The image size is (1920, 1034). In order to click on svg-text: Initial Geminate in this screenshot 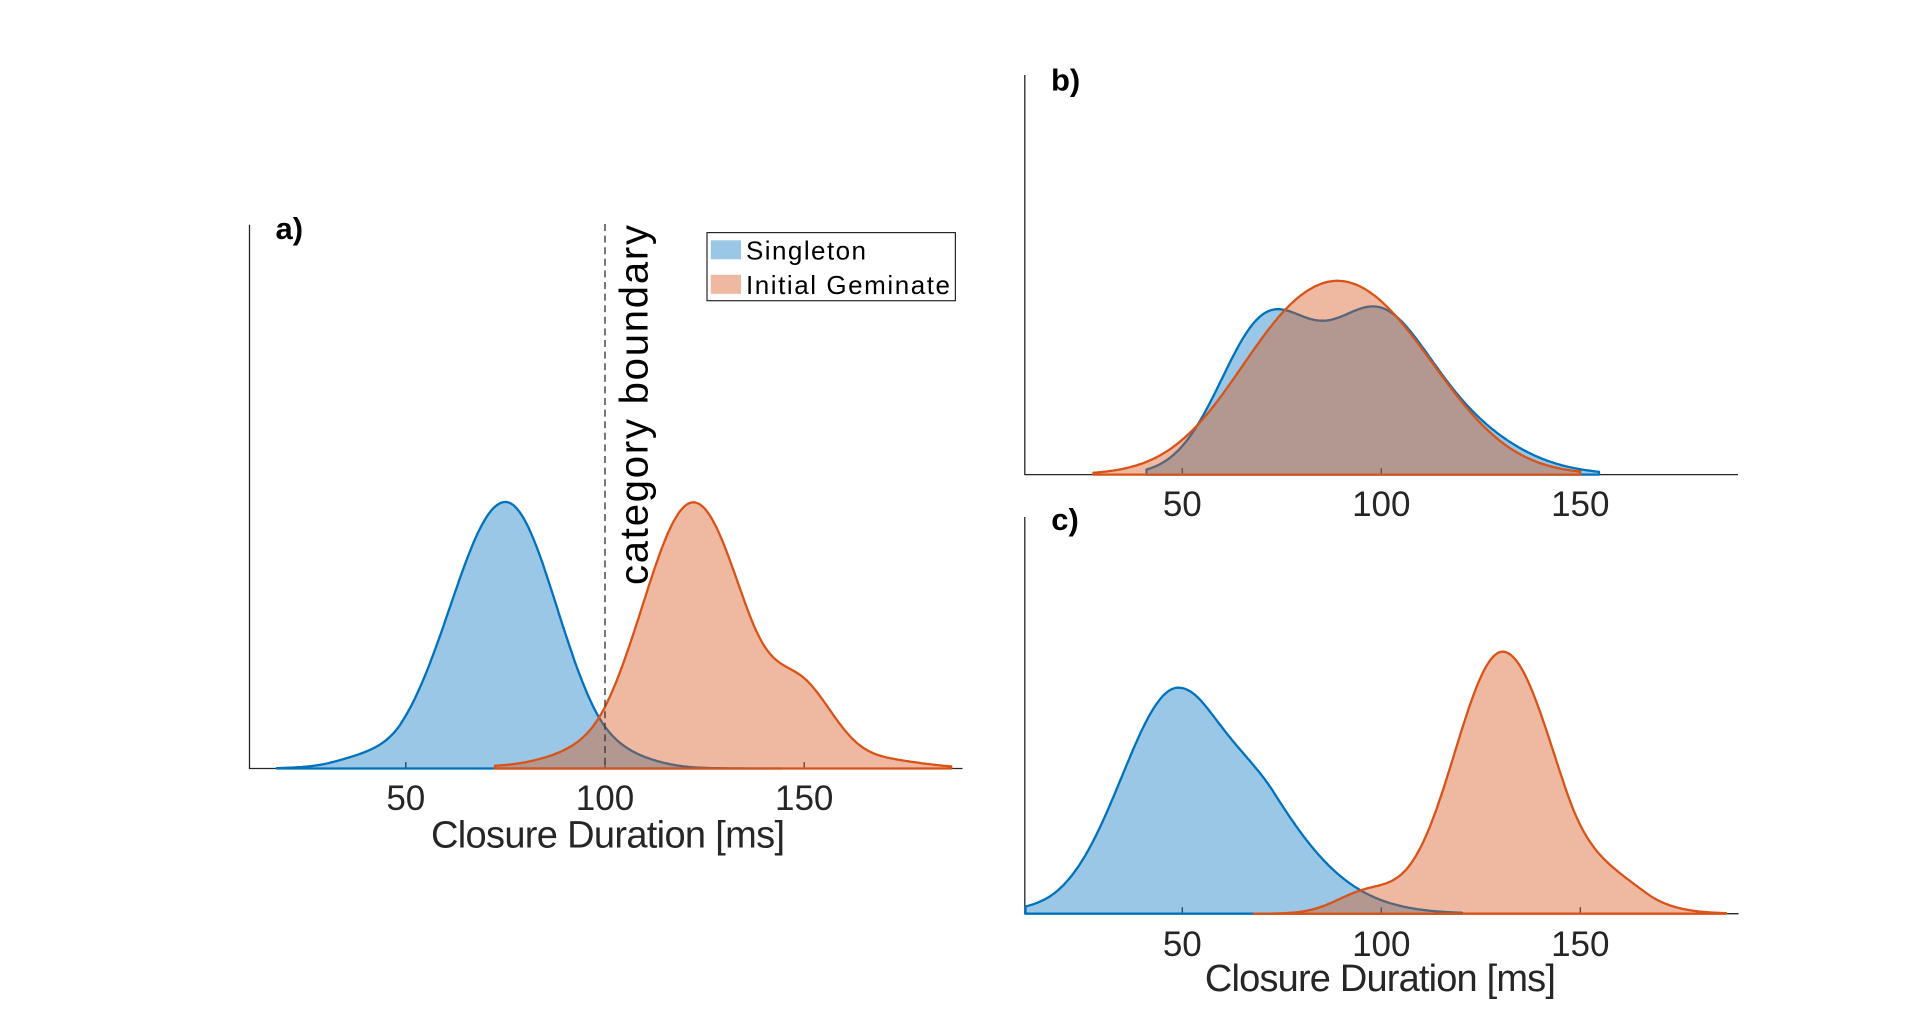, I will do `click(848, 285)`.